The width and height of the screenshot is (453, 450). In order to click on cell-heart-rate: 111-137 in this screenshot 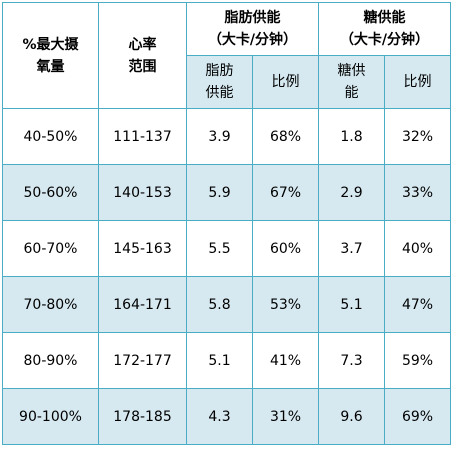, I will do `click(142, 136)`.